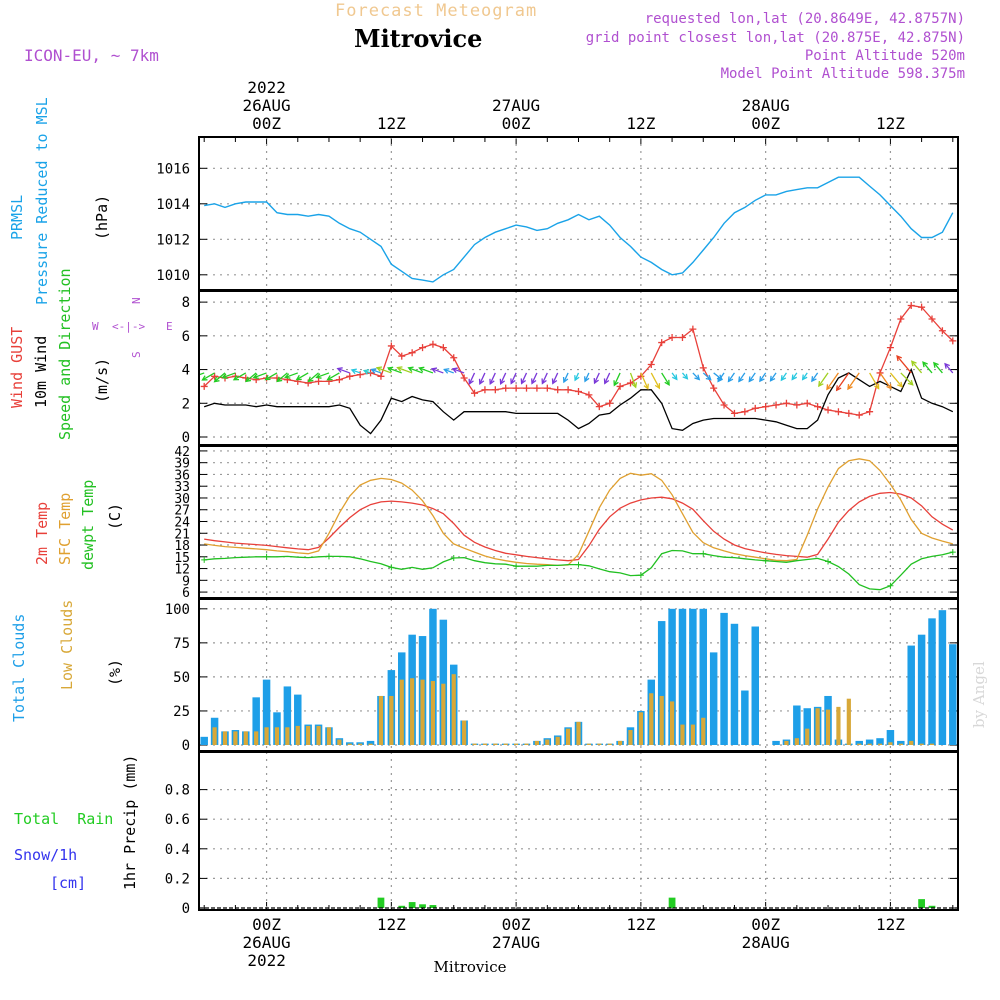 The image size is (1000, 1000). What do you see at coordinates (766, 105) in the screenshot?
I see `top-time-label: 28AUG` at bounding box center [766, 105].